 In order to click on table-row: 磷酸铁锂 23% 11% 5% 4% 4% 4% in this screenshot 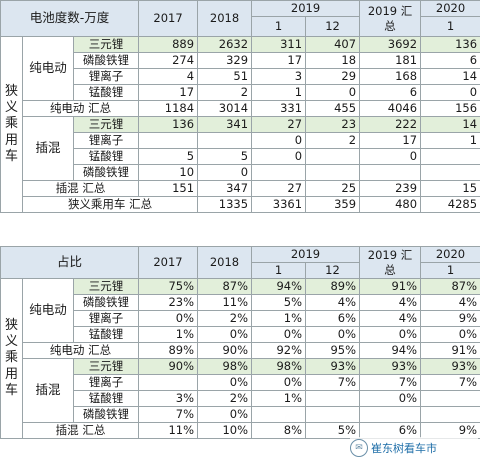, I will do `click(240, 302)`.